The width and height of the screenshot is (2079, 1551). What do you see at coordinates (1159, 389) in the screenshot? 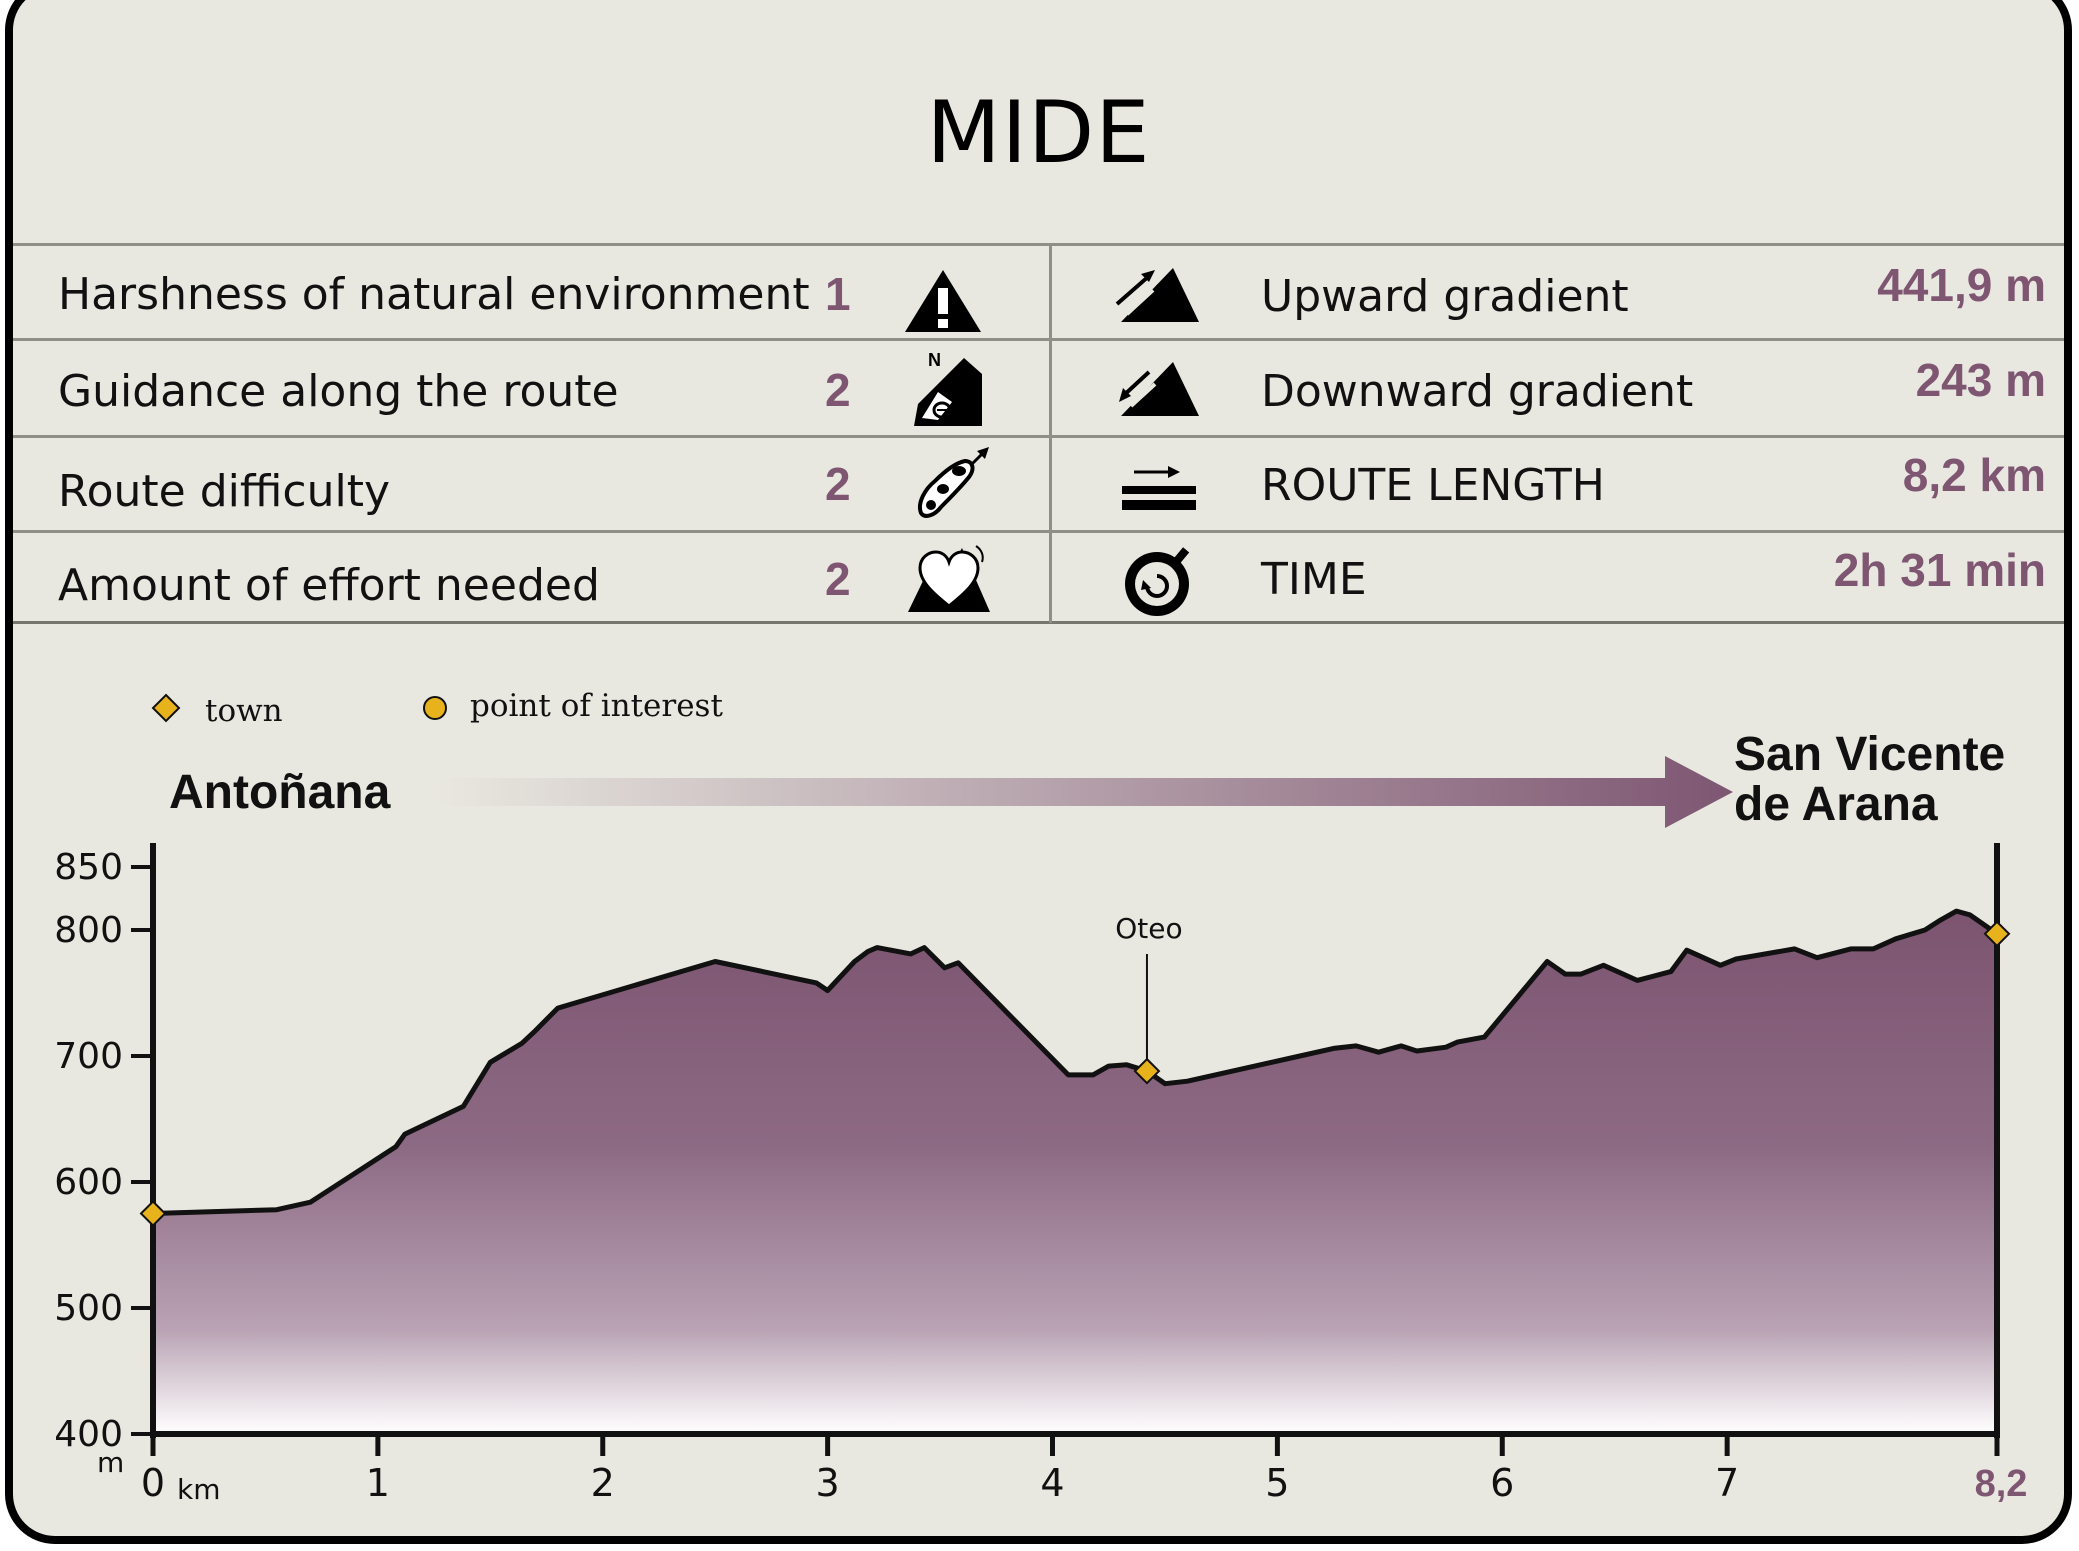
I see `downhill-icon` at bounding box center [1159, 389].